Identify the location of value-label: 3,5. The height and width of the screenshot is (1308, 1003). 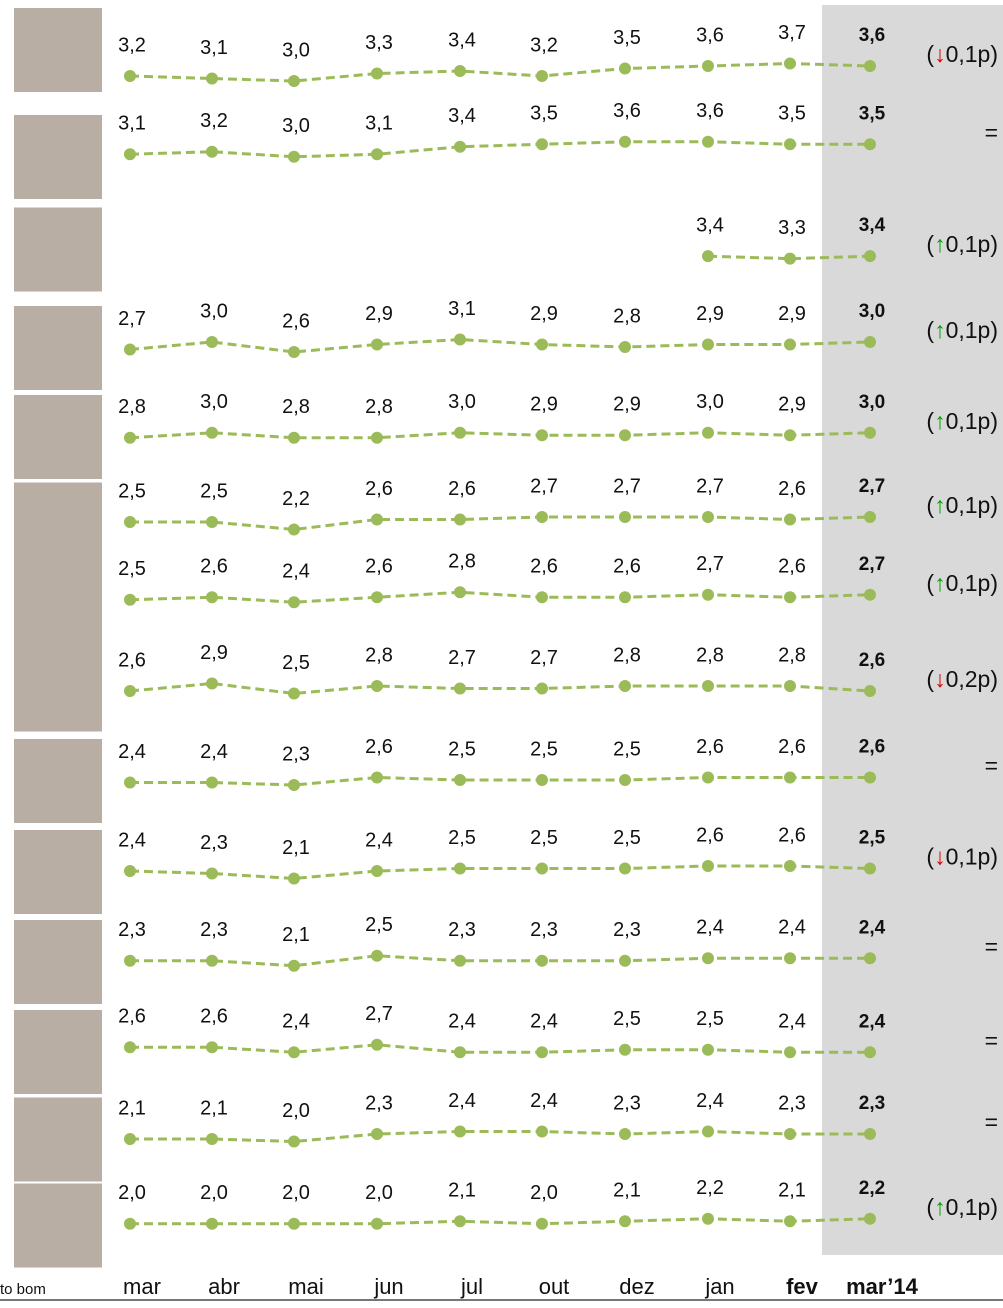
(792, 114).